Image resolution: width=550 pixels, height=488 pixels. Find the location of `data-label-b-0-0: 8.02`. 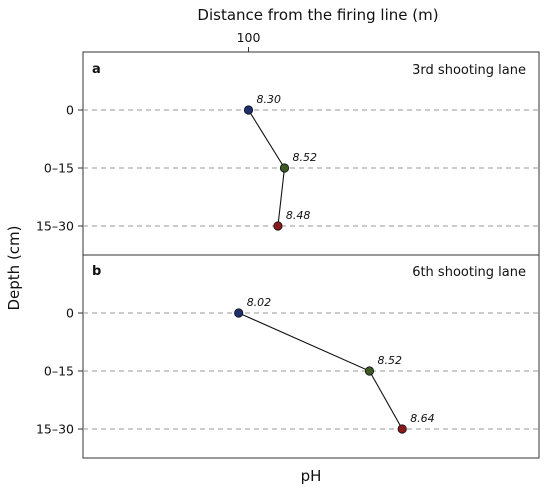

data-label-b-0-0: 8.02 is located at coordinates (259, 302).